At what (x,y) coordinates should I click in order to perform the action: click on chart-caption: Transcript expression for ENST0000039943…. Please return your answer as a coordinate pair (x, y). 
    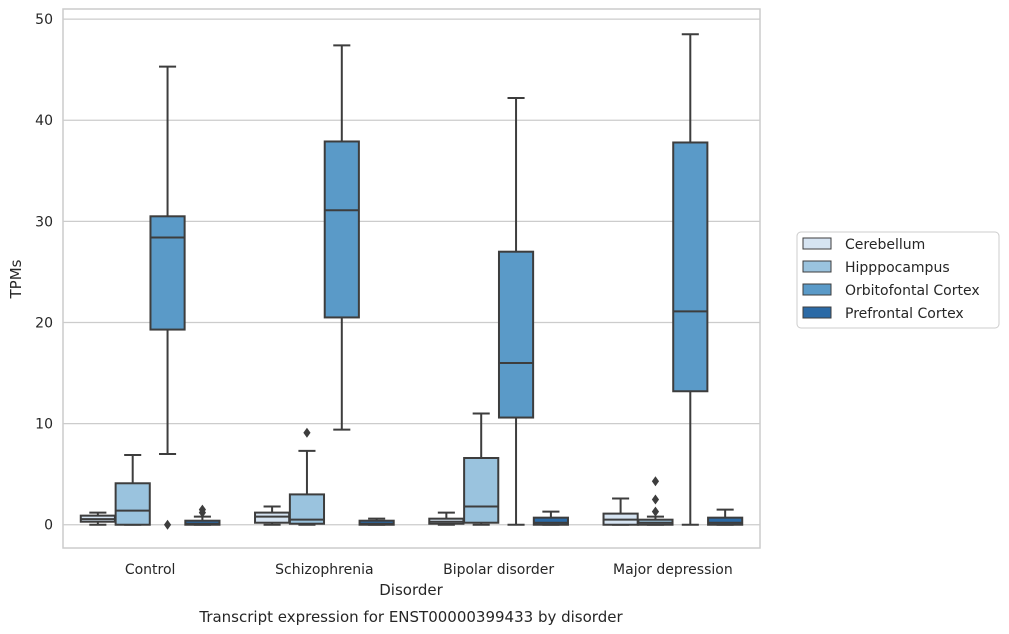
    Looking at the image, I should click on (410, 617).